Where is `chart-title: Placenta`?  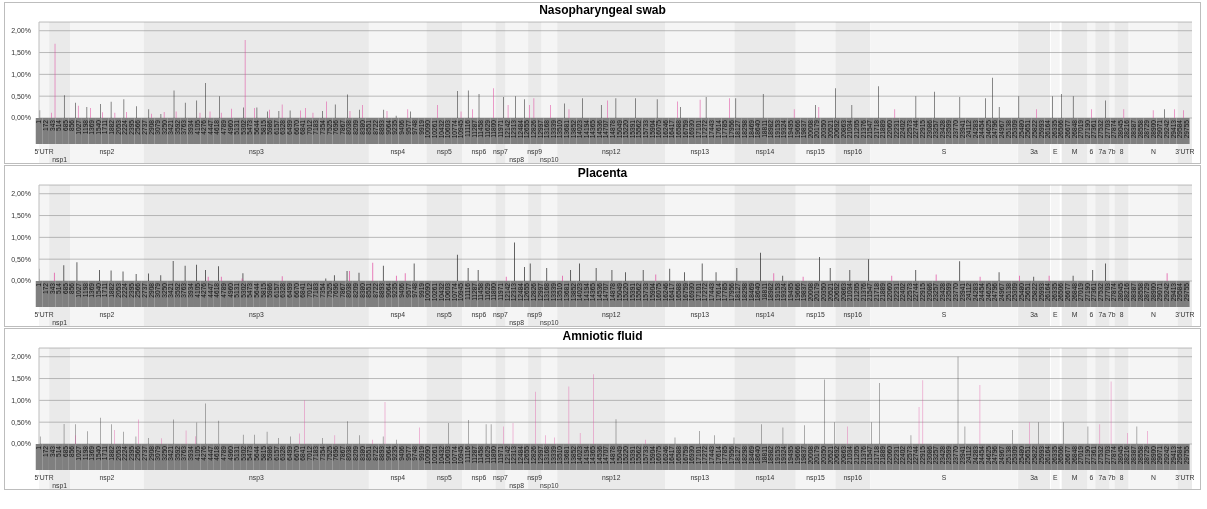
chart-title: Placenta is located at coordinates (602, 173).